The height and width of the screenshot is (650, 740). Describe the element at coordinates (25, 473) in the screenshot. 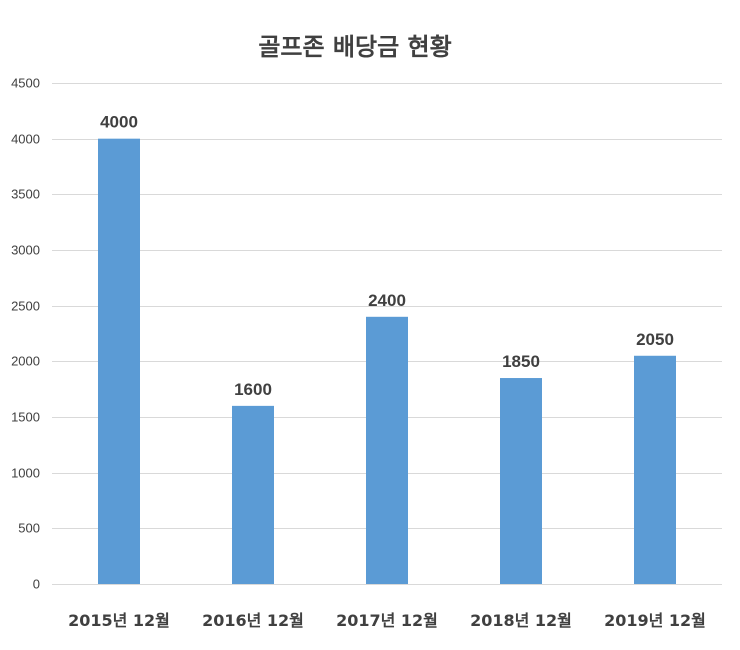

I see `y-tick-label: 1000` at that location.